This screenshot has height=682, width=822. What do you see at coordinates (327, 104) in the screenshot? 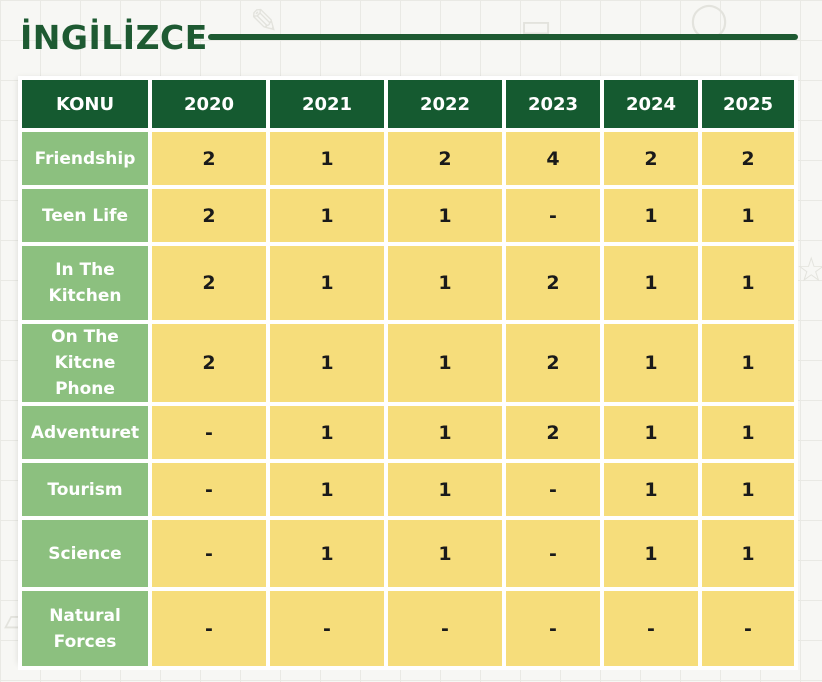
I see `header-cell-year: 2021` at bounding box center [327, 104].